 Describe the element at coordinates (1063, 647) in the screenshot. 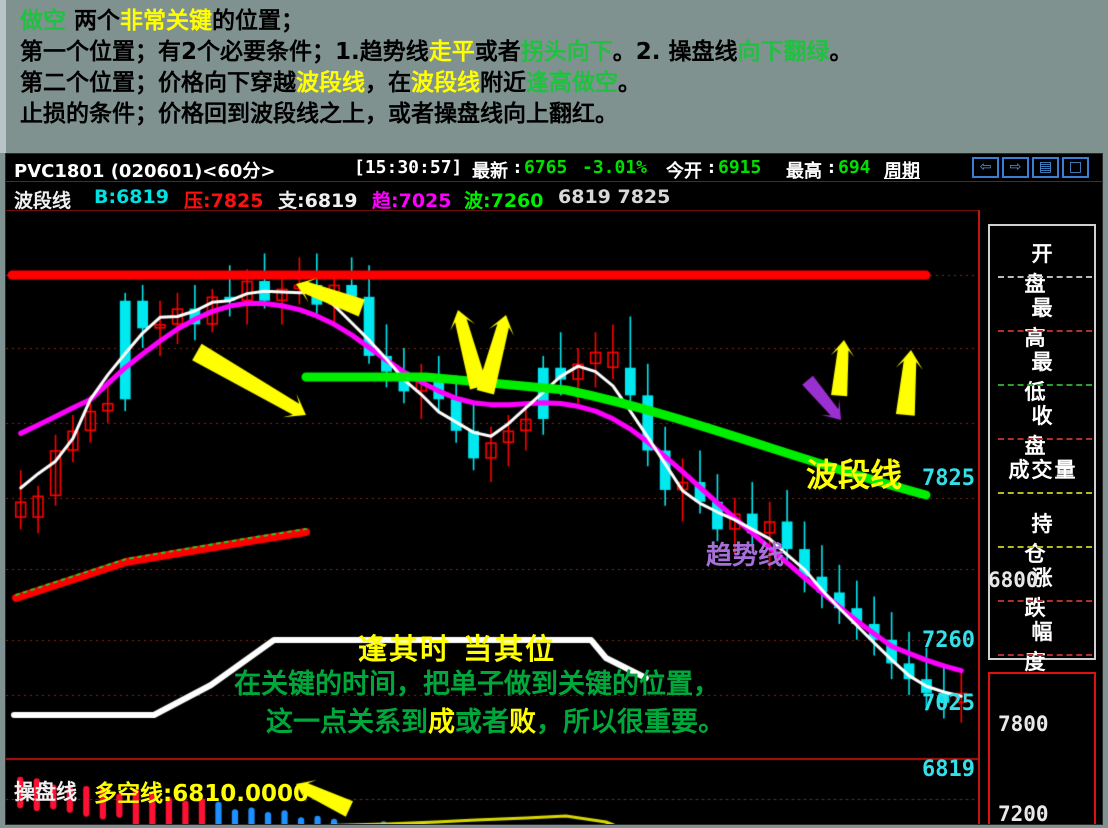

I see `info-label-pct: 幅 度` at that location.